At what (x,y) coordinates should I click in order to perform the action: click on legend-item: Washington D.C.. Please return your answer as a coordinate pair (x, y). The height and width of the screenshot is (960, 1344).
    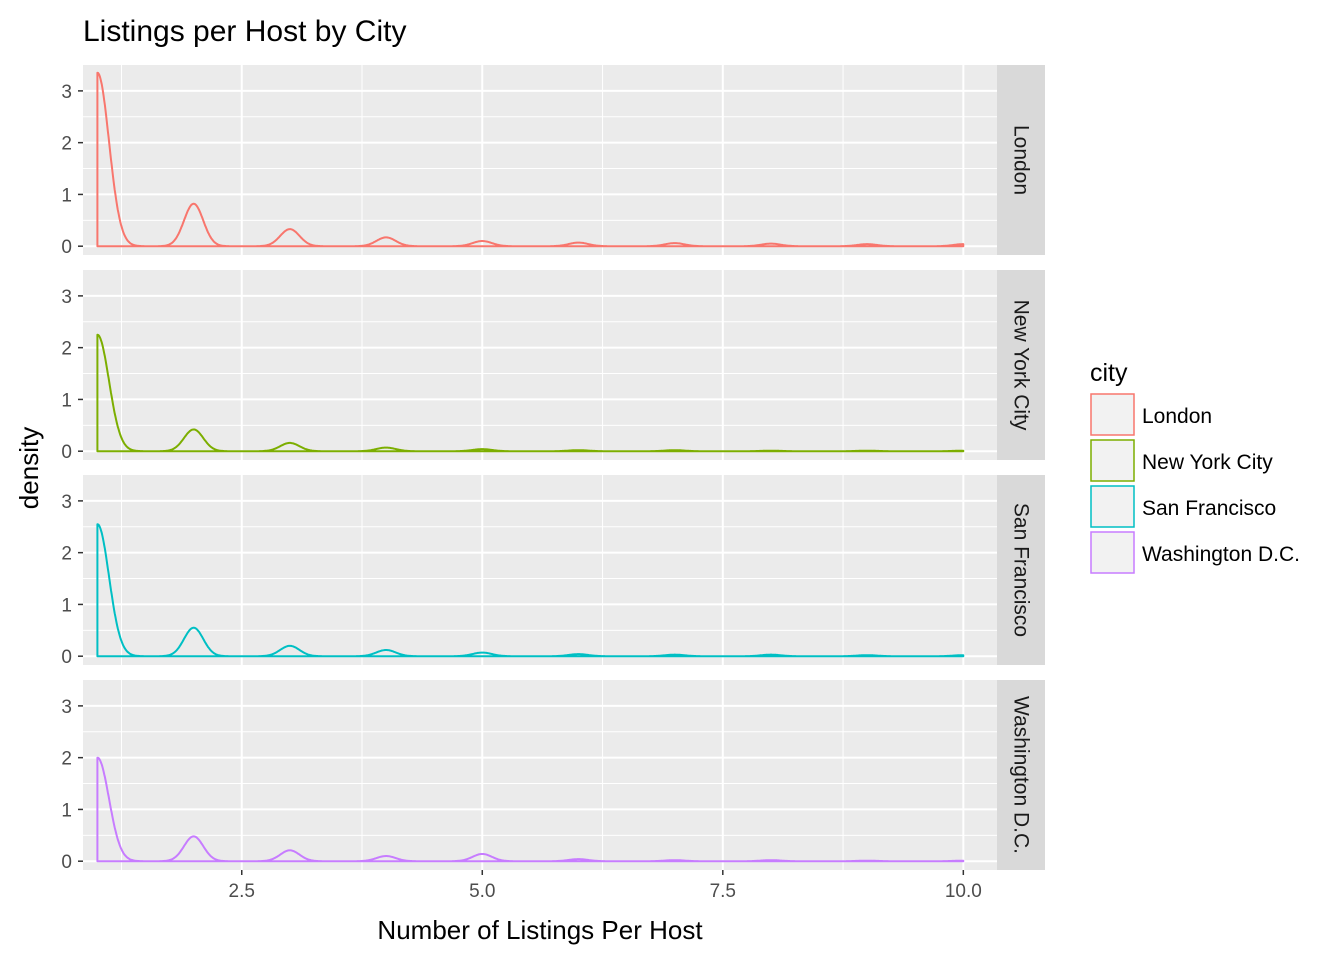
    Looking at the image, I should click on (1195, 552).